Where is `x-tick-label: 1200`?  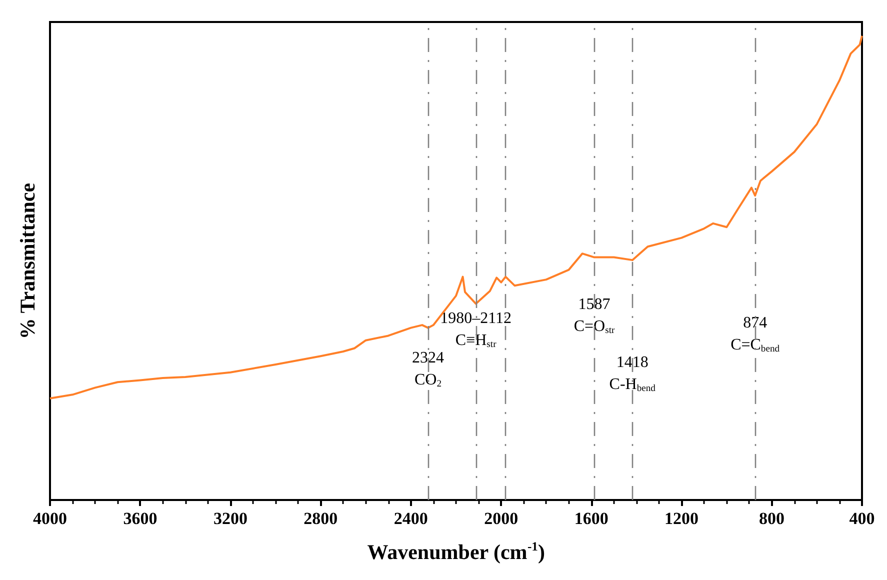
x-tick-label: 1200 is located at coordinates (681, 518).